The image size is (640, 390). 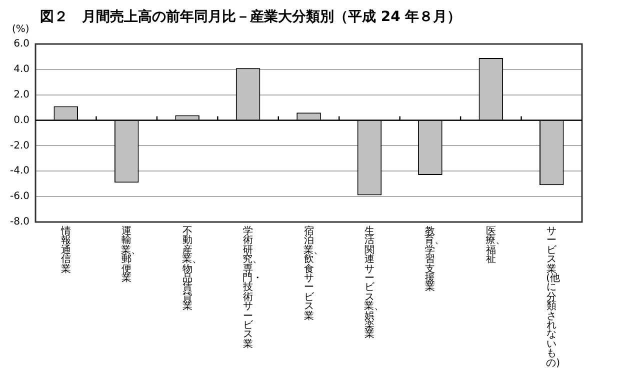 I want to click on y-tick-label: 2.0, so click(x=22, y=94).